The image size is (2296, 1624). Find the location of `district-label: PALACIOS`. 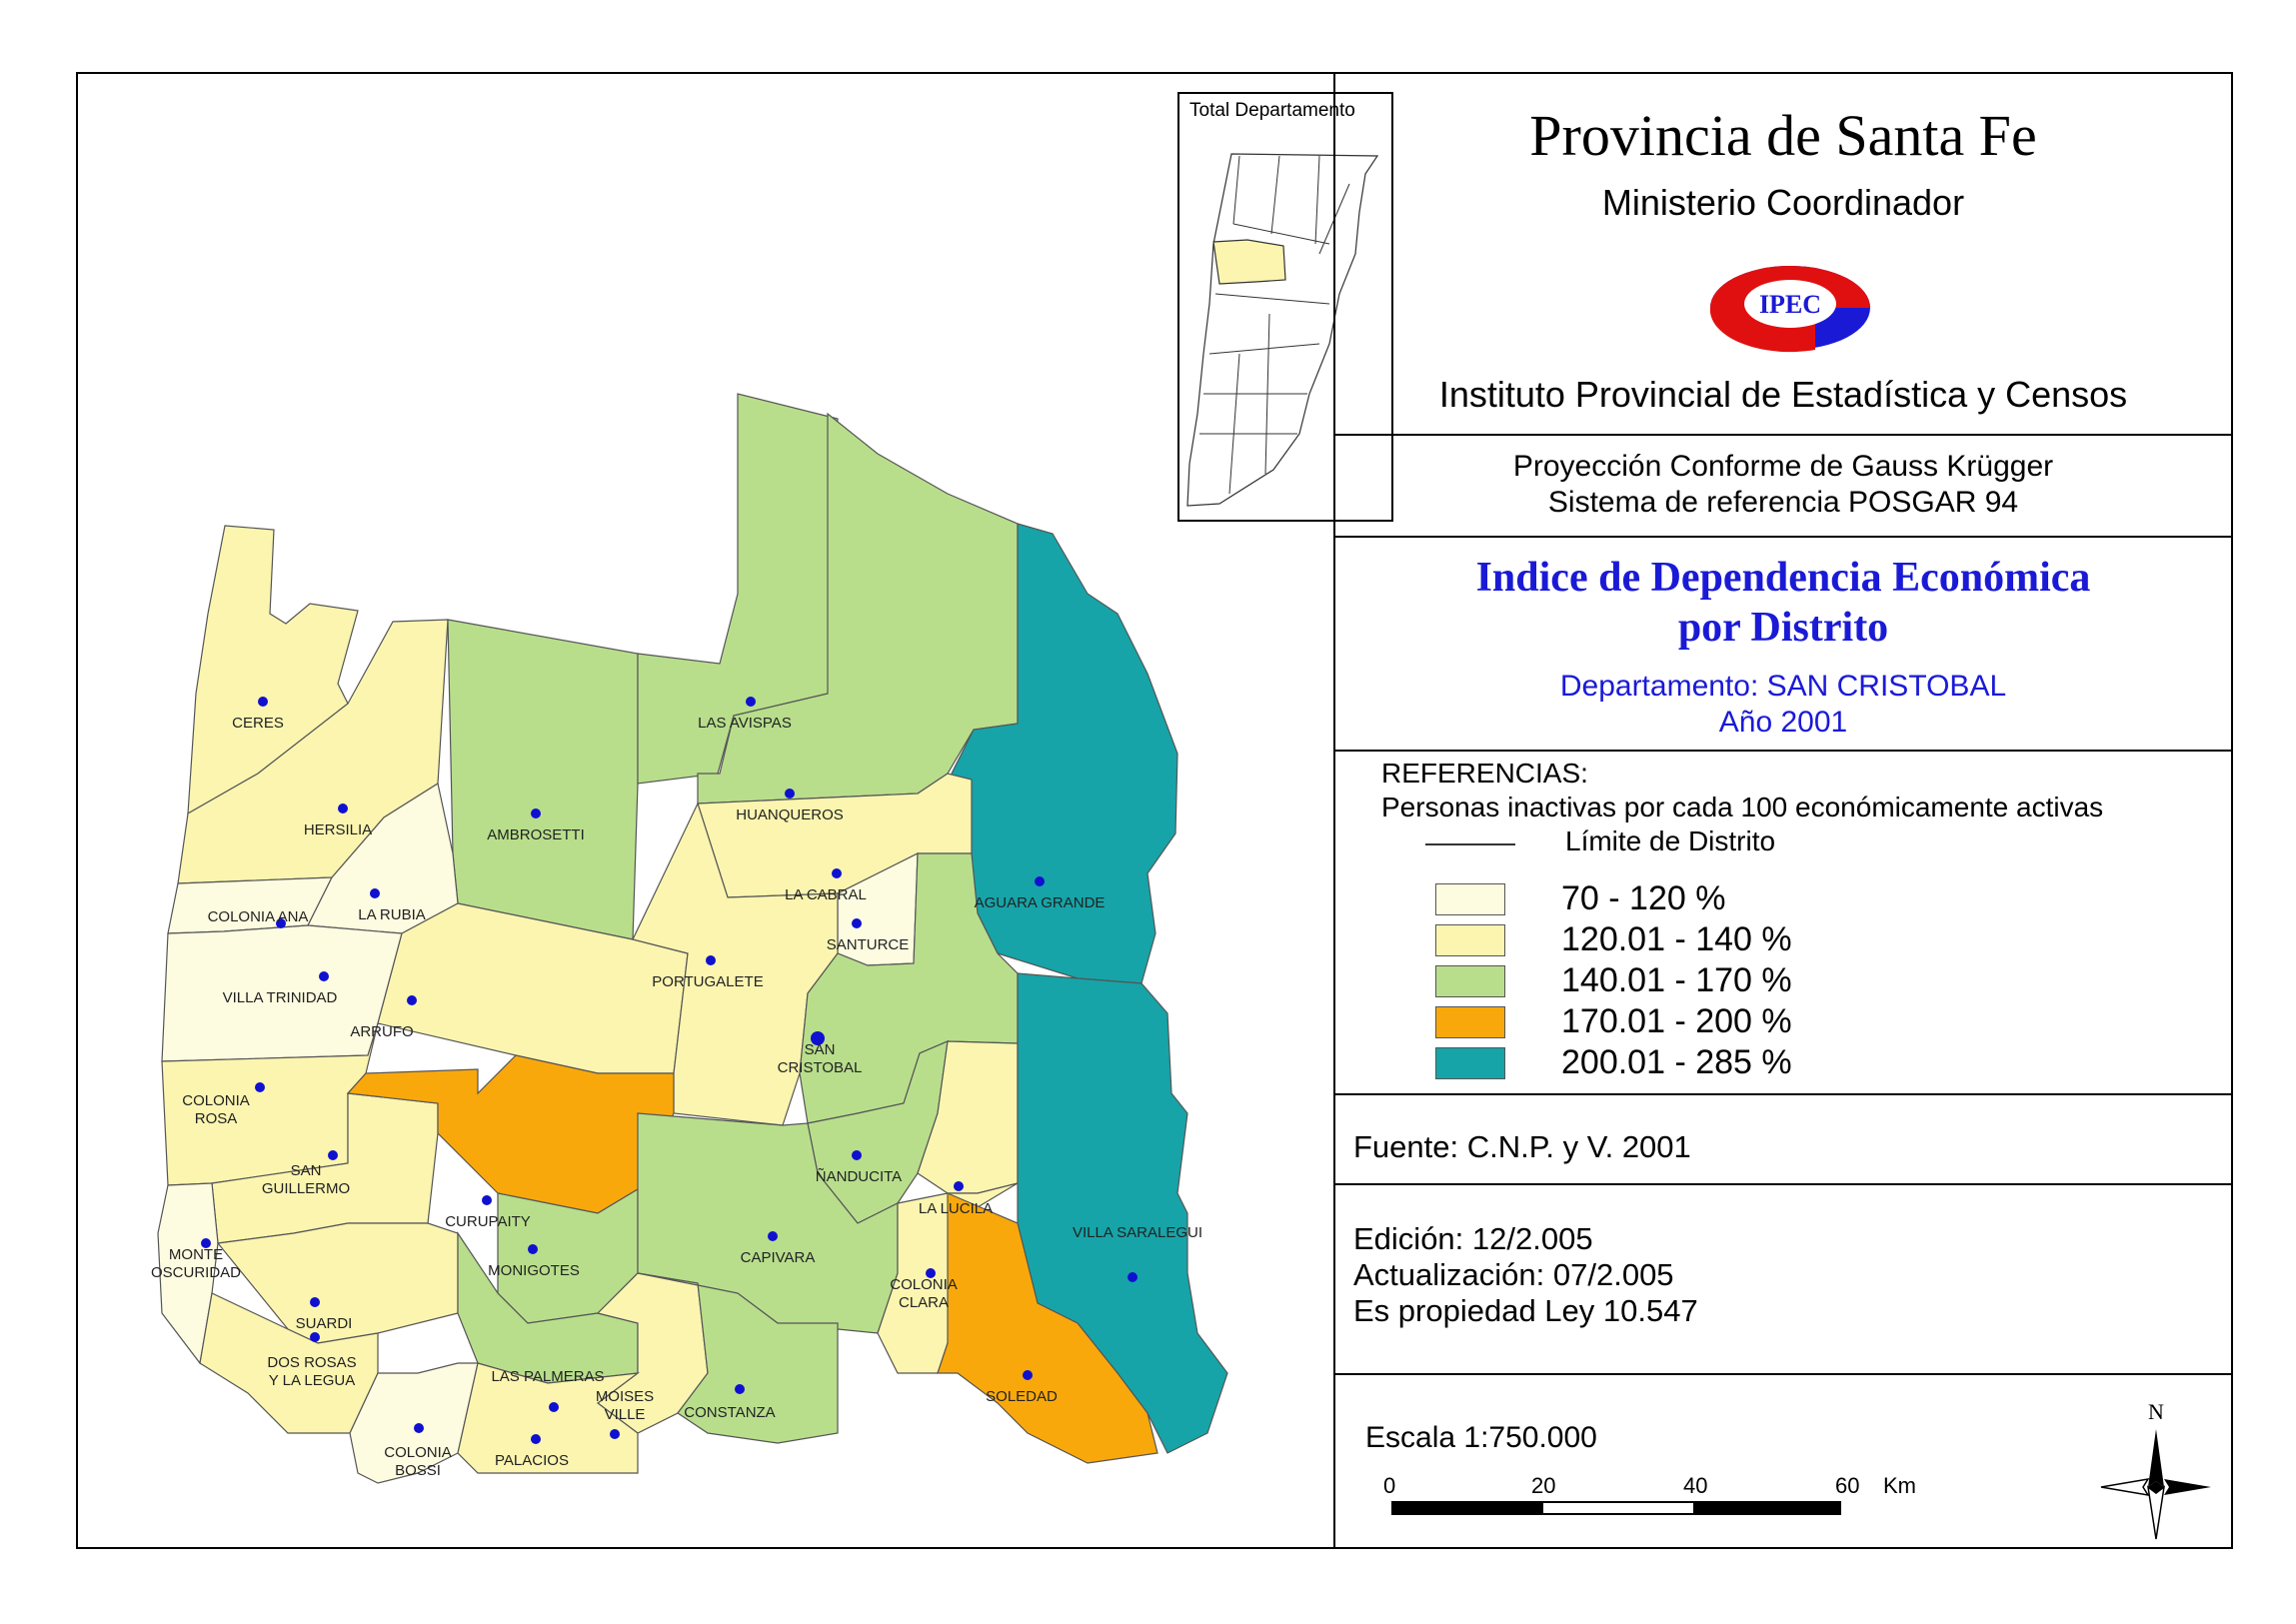

district-label: PALACIOS is located at coordinates (532, 1460).